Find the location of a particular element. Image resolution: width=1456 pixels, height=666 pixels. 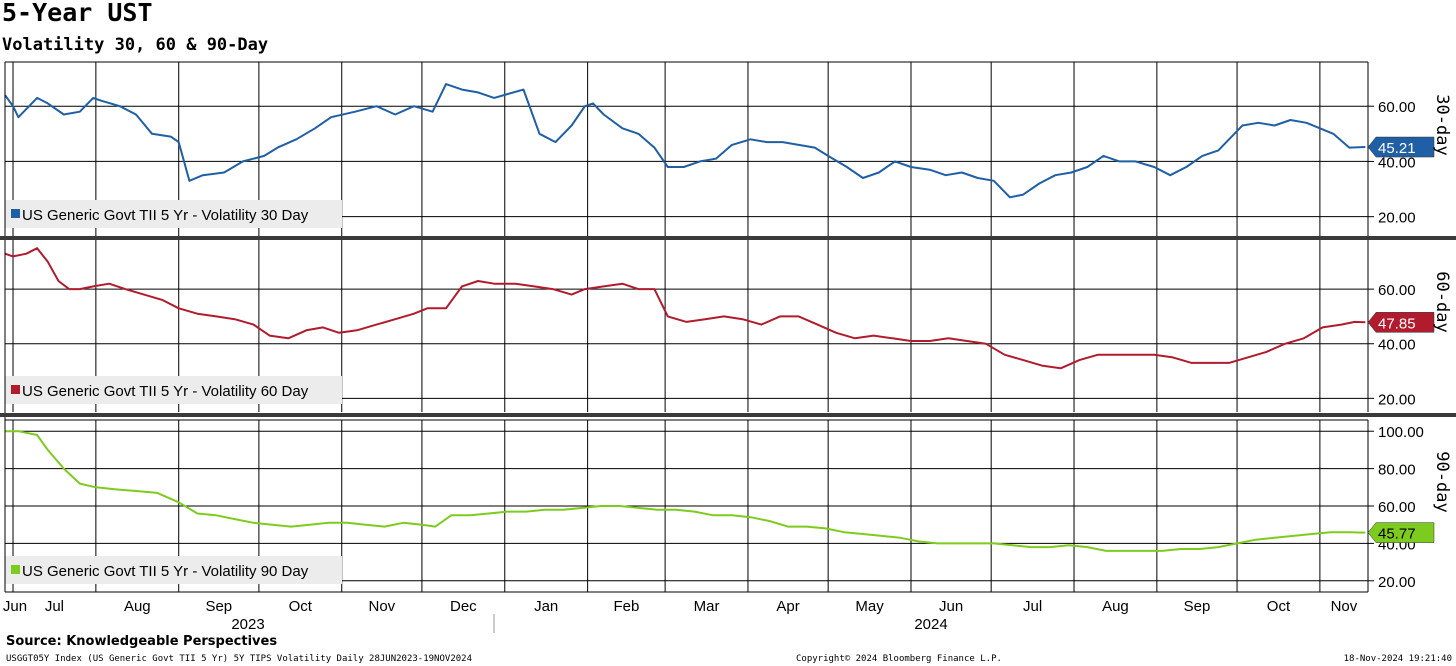

chart-title: 5-Year UST is located at coordinates (77, 13).